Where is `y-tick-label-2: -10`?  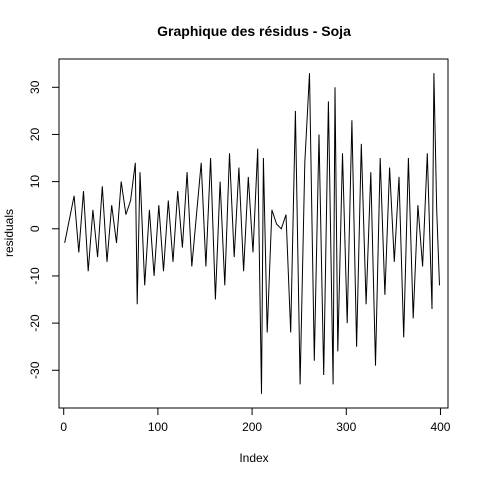
y-tick-label-2: -10 is located at coordinates (35, 276).